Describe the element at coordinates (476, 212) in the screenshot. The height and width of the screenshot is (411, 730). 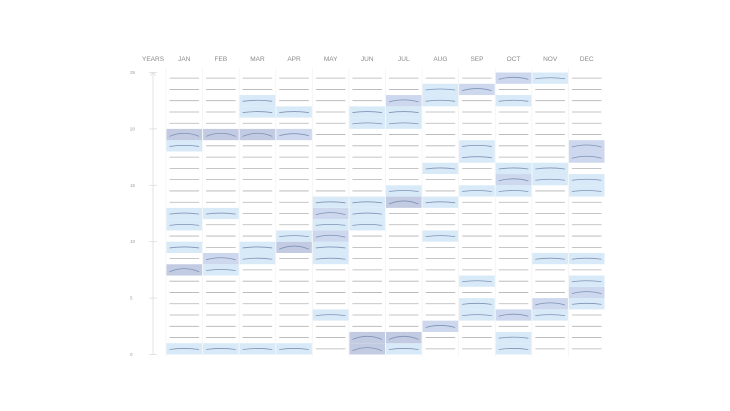
I see `month-column-sep` at that location.